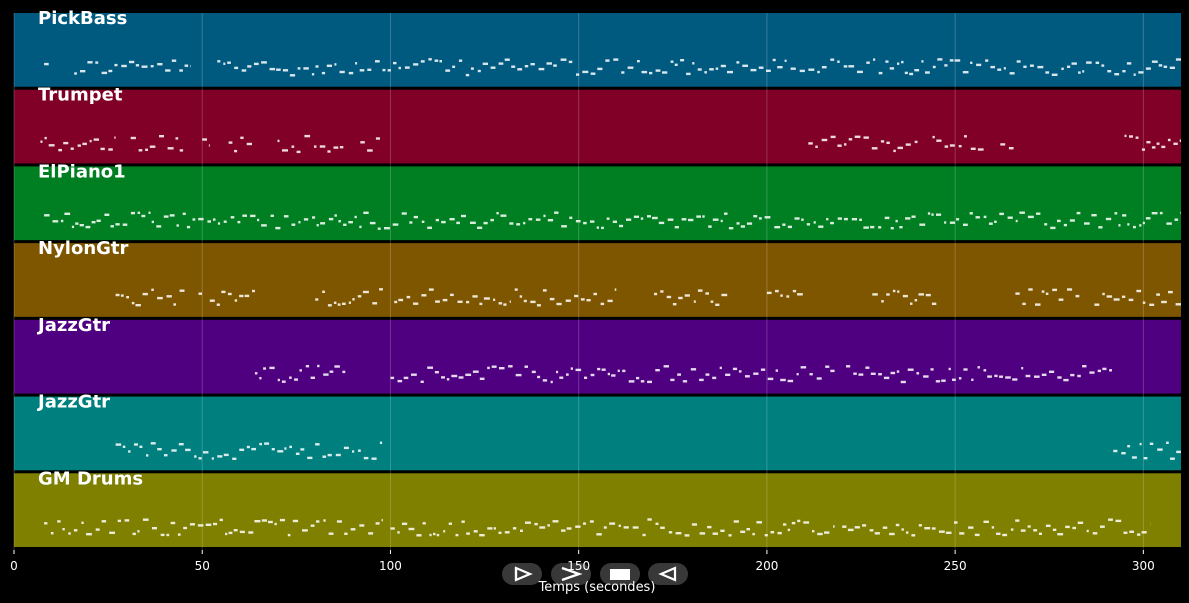 The width and height of the screenshot is (1189, 603). Describe the element at coordinates (597, 356) in the screenshot. I see `track-band` at that location.